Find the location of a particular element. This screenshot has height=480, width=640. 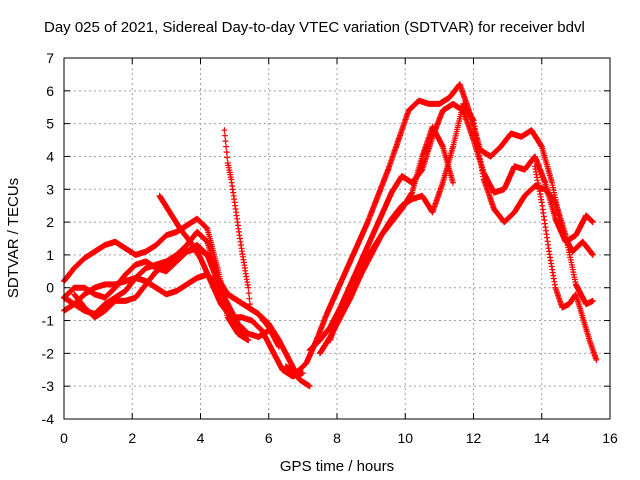

x-axis-label: GPS time / hours is located at coordinates (337, 466).